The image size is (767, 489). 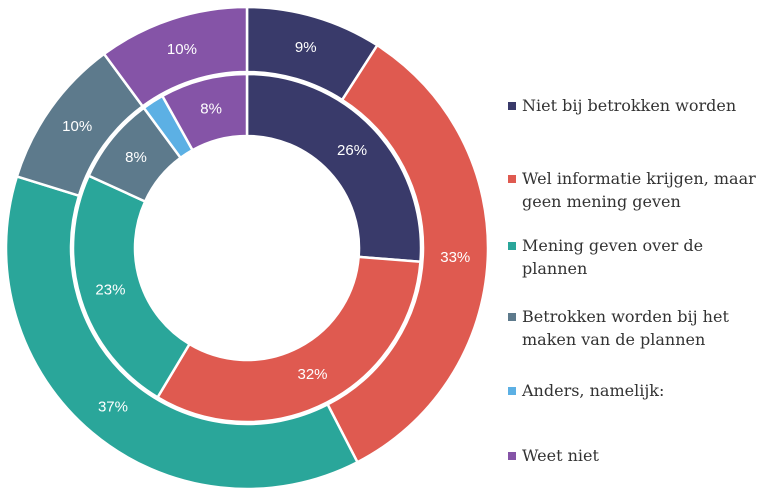 I want to click on legend-item: Niet bij betrokken worden, so click(x=633, y=105).